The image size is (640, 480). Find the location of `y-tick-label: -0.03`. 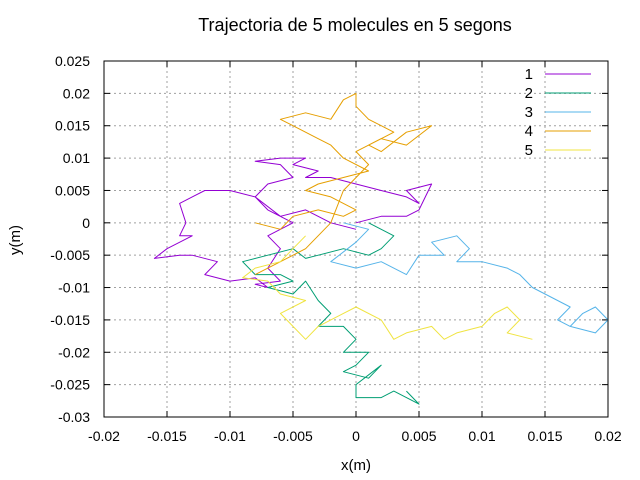

y-tick-label: -0.03 is located at coordinates (74, 417).